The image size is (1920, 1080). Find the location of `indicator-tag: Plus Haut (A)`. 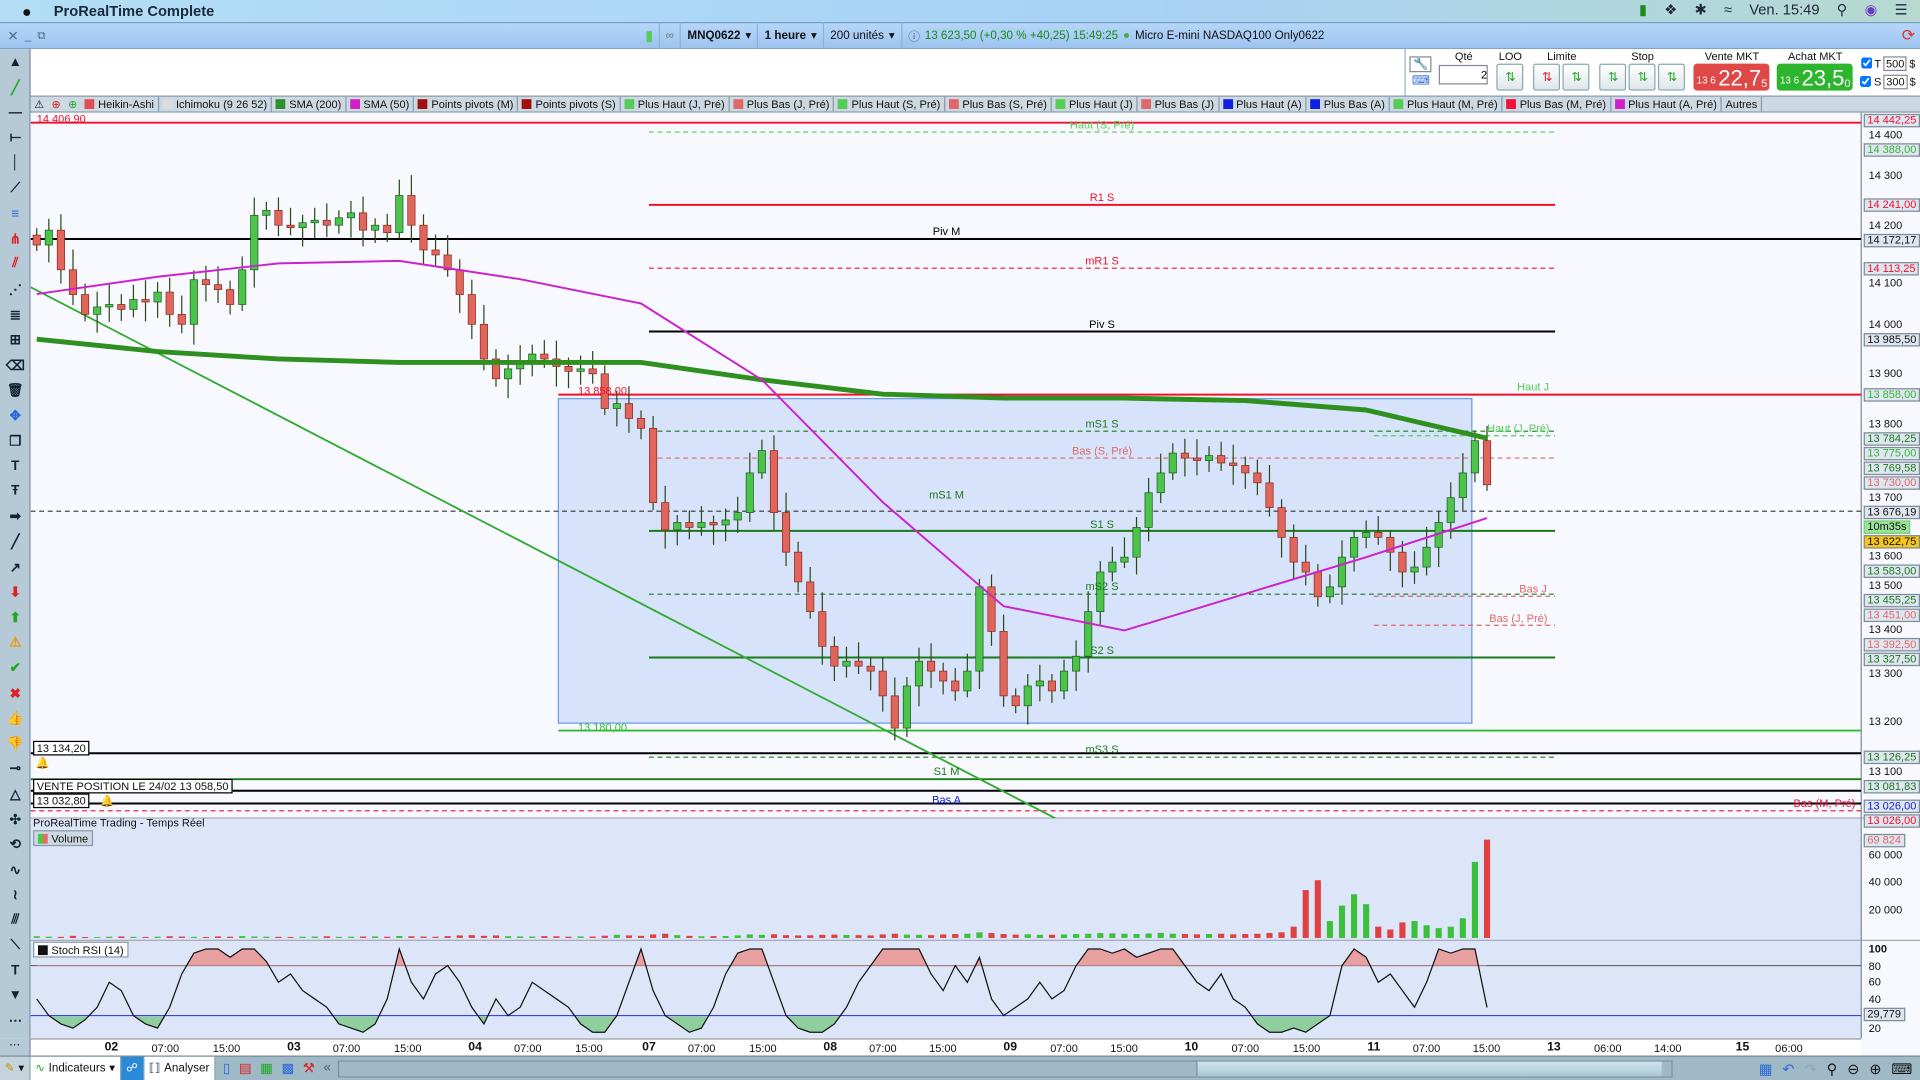

indicator-tag: Plus Haut (A) is located at coordinates (1263, 104).